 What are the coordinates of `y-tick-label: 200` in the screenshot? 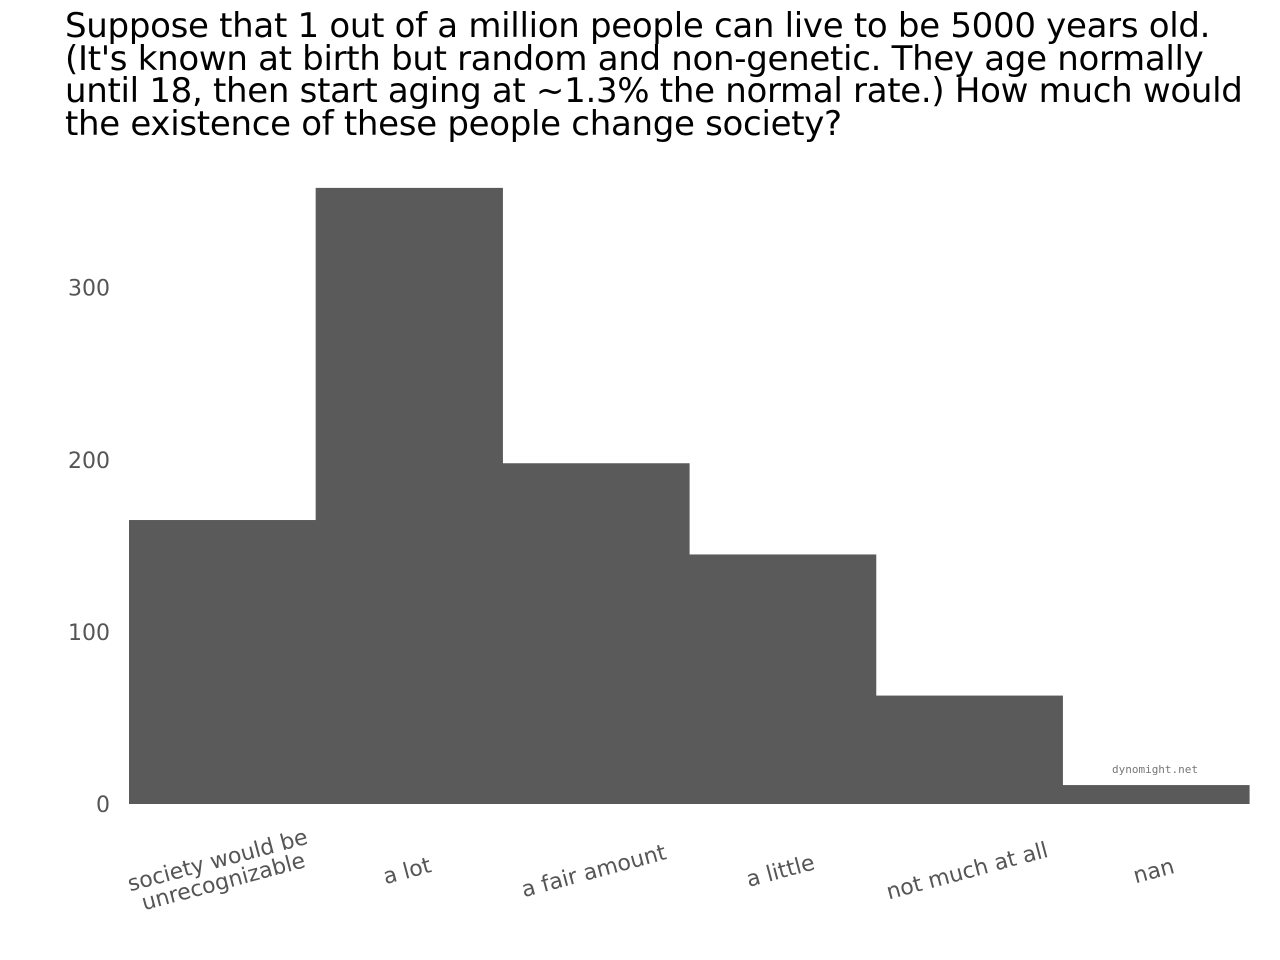 It's located at (89, 461).